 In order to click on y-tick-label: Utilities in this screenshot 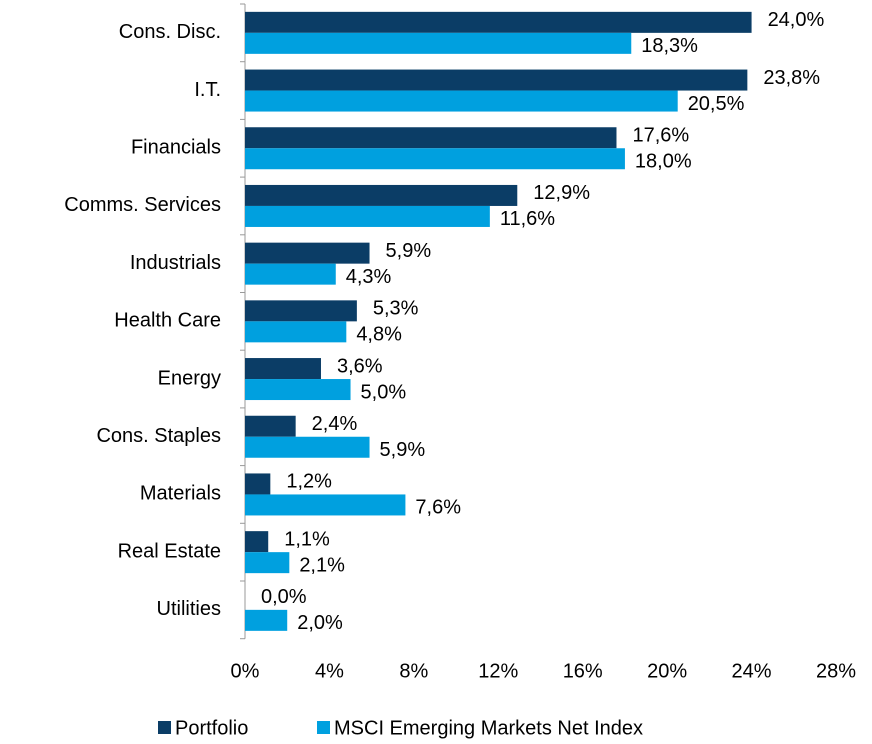, I will do `click(189, 609)`.